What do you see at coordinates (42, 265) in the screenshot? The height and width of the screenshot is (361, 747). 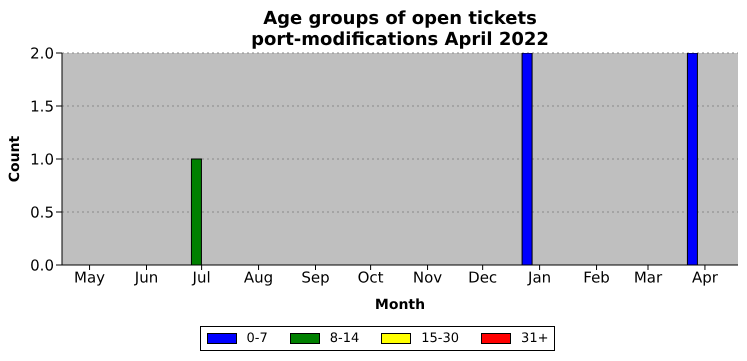 I see `y-tick-label: 0.0` at bounding box center [42, 265].